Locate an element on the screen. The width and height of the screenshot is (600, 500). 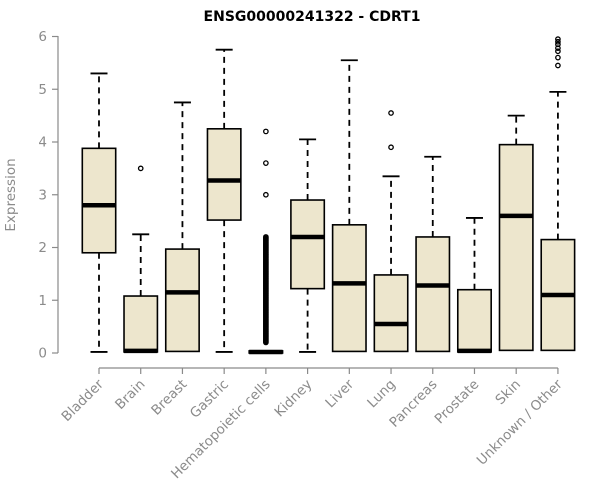
x-tick-label-brain: Brain is located at coordinates (130, 395).